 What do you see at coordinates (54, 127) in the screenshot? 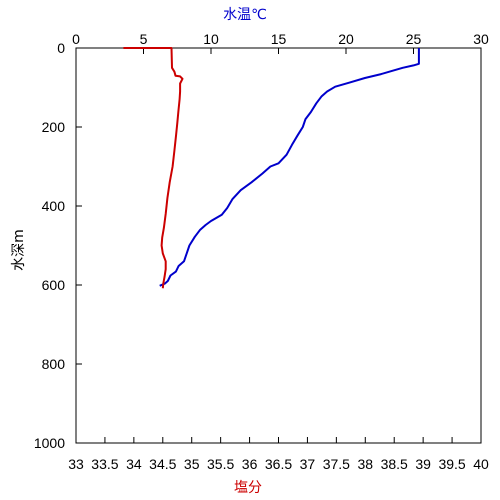
I see `y-tick-label: 200` at bounding box center [54, 127].